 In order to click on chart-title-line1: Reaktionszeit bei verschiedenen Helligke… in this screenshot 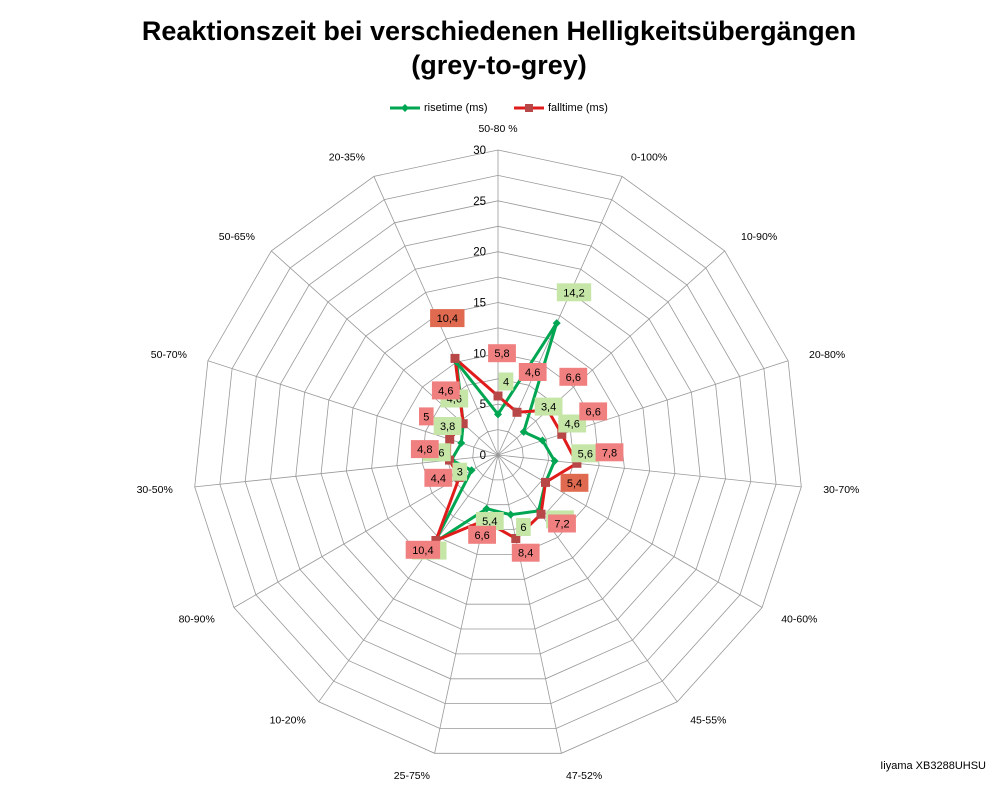, I will do `click(499, 31)`.